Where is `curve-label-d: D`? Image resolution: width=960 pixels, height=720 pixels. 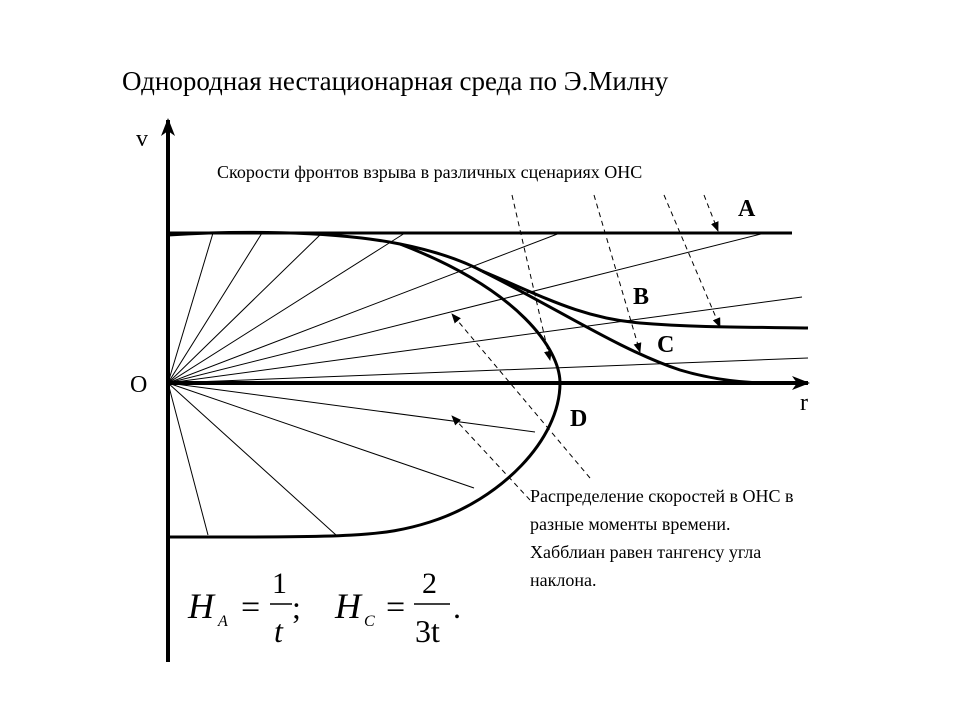 curve-label-d: D is located at coordinates (579, 419).